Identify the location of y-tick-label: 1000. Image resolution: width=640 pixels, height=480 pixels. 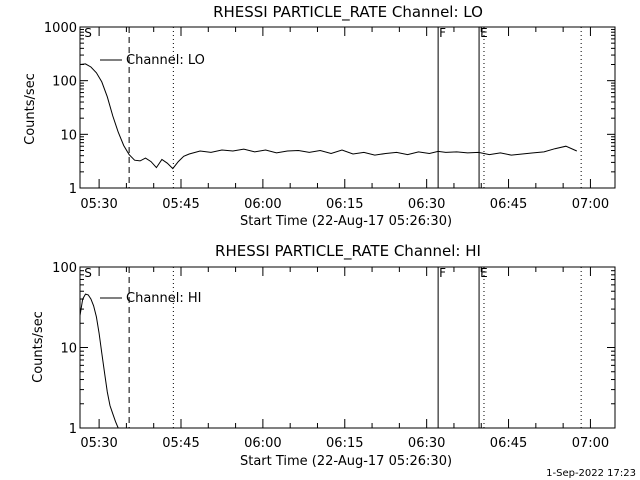
(60, 28).